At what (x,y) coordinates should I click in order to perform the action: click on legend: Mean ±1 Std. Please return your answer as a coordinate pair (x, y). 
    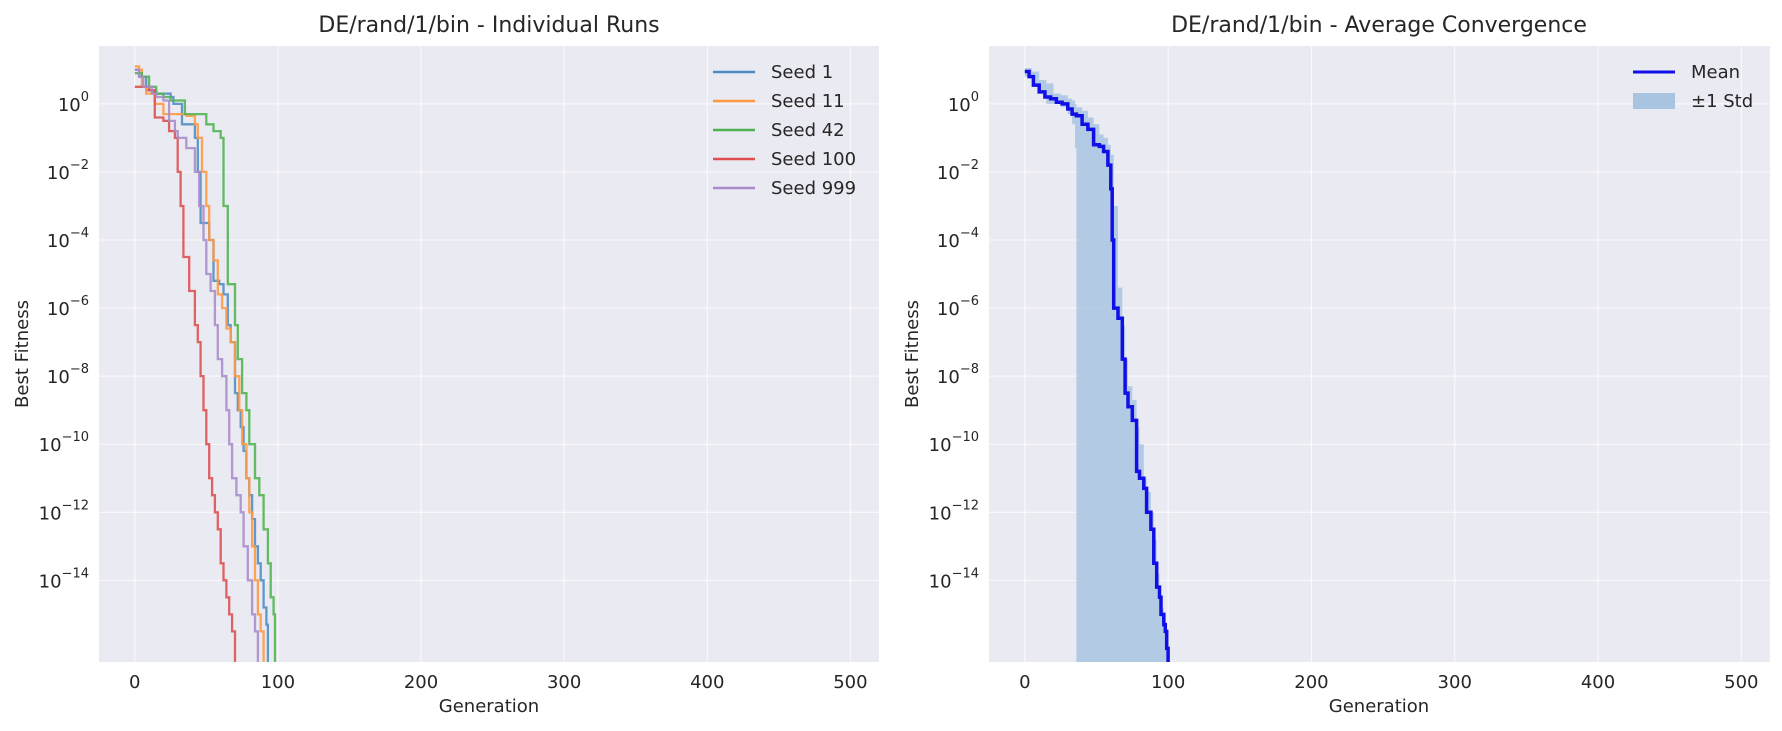
    Looking at the image, I should click on (1693, 87).